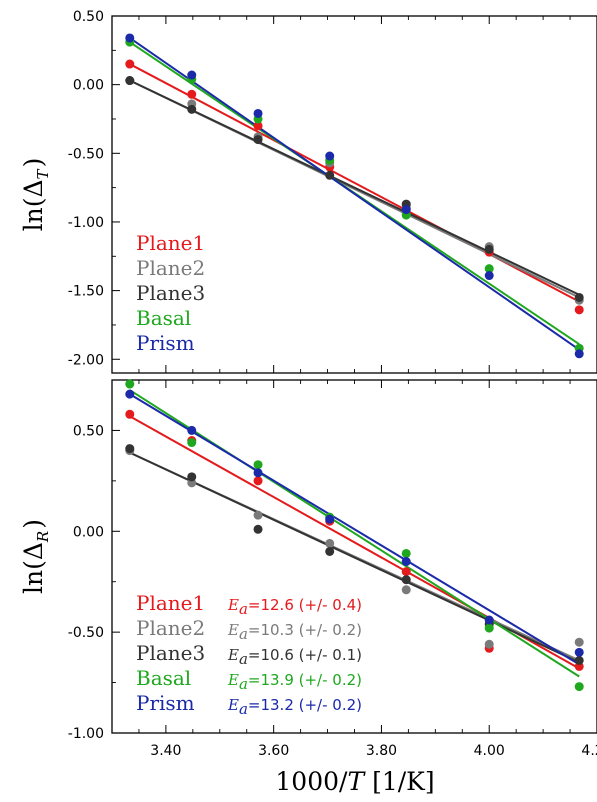 This screenshot has width=597, height=802. I want to click on activation-energy-plane3: Ea=10.6 (+/- 0.1), so click(294, 657).